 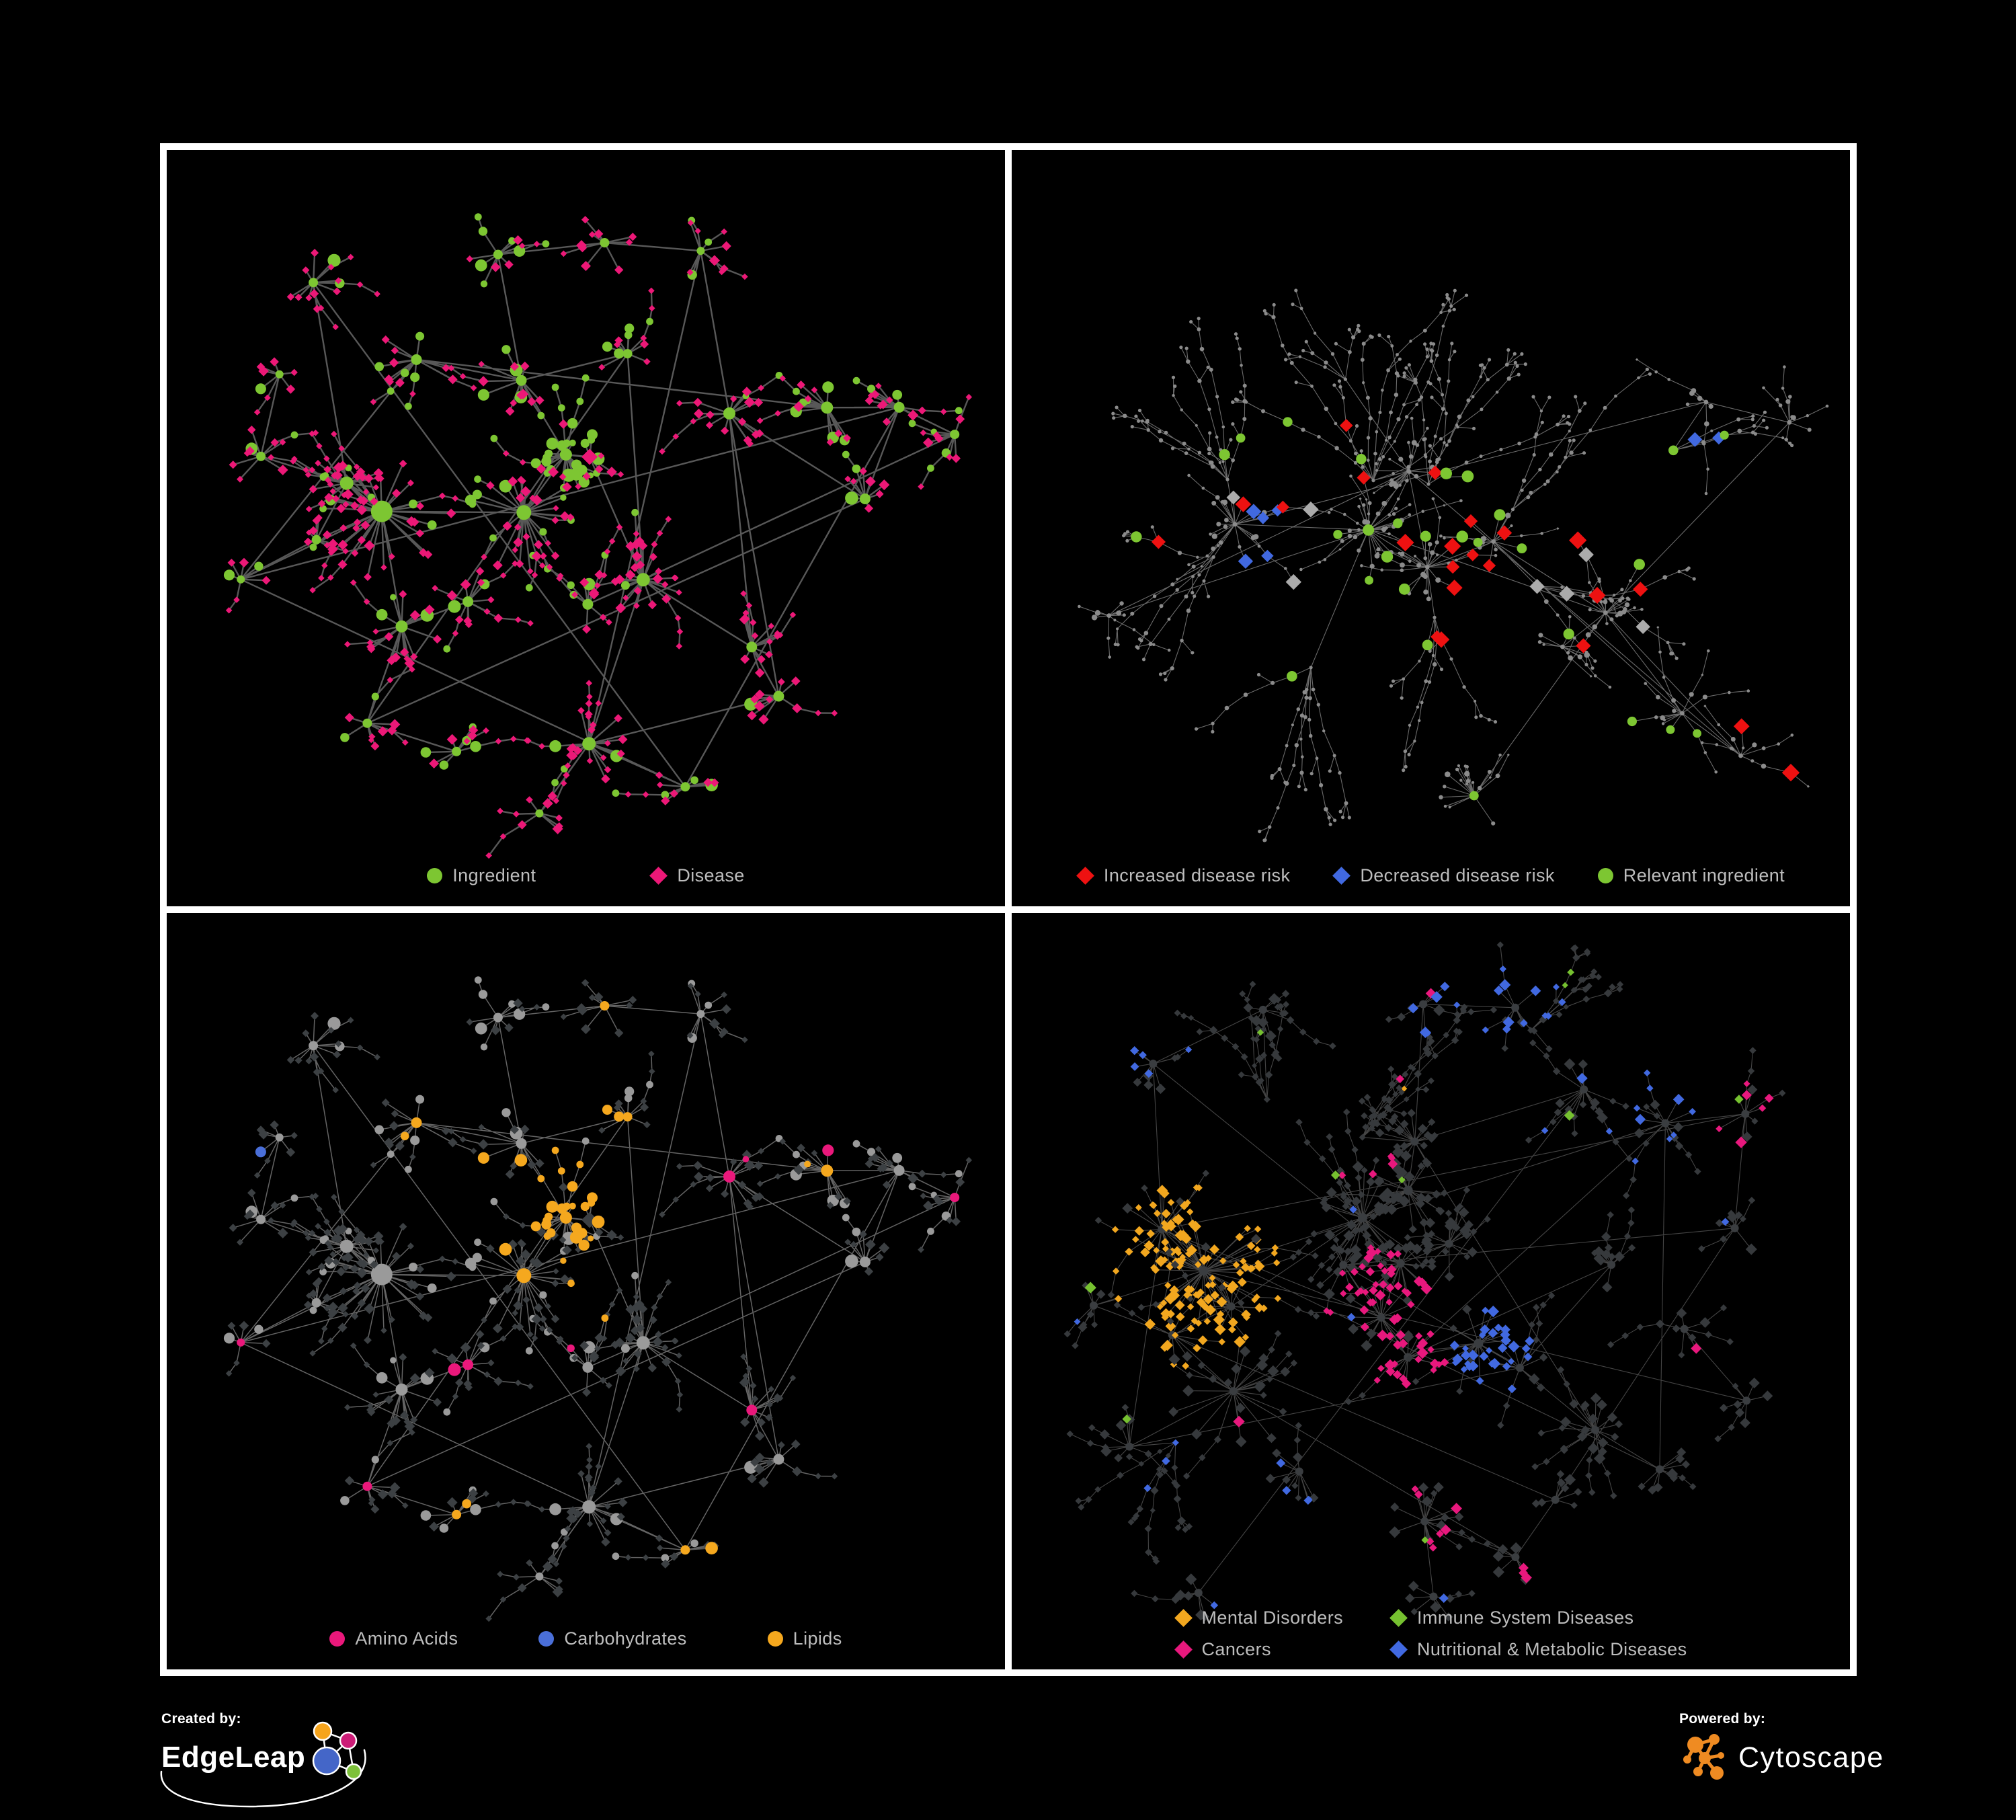 I want to click on cytoscape-logo-icon, so click(x=1703, y=1757).